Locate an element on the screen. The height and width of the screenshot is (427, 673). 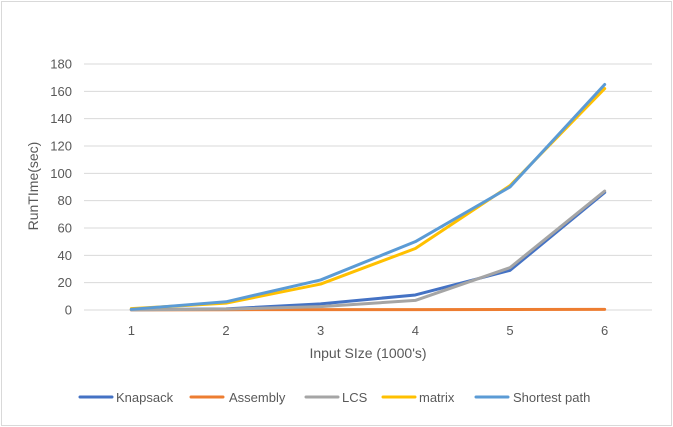
y-axis-title: RunTIme(sec) is located at coordinates (33, 186).